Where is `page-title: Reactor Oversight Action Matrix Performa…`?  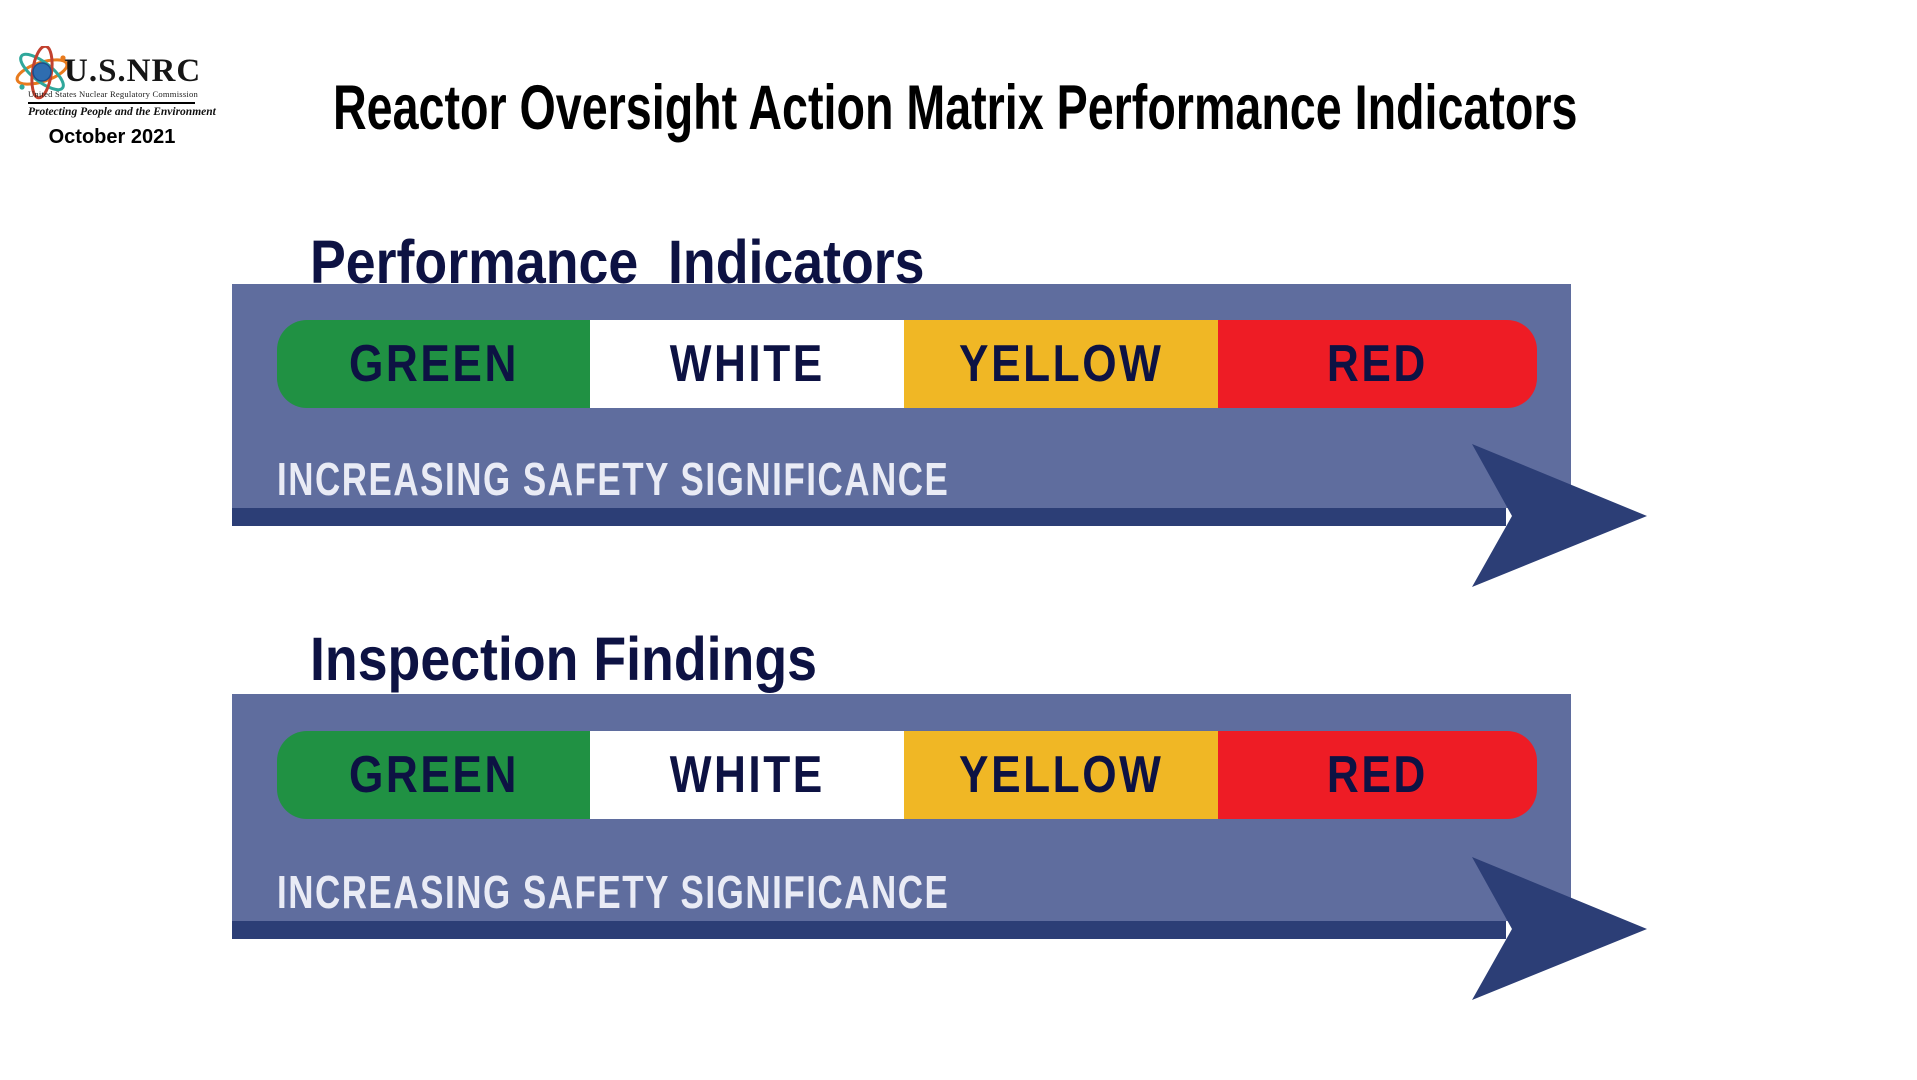
page-title: Reactor Oversight Action Matrix Performa… is located at coordinates (955, 108).